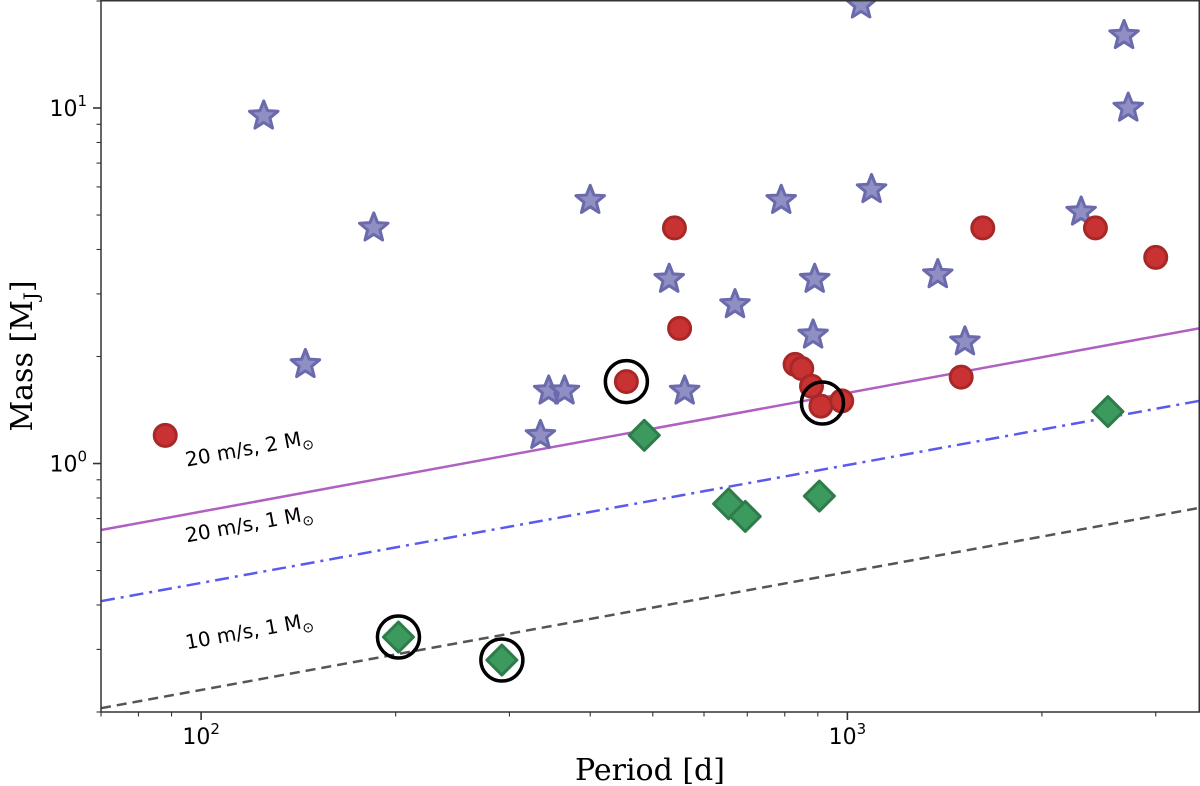 The width and height of the screenshot is (1200, 786). I want to click on y-axis-title: Mass [MJ], so click(24, 355).